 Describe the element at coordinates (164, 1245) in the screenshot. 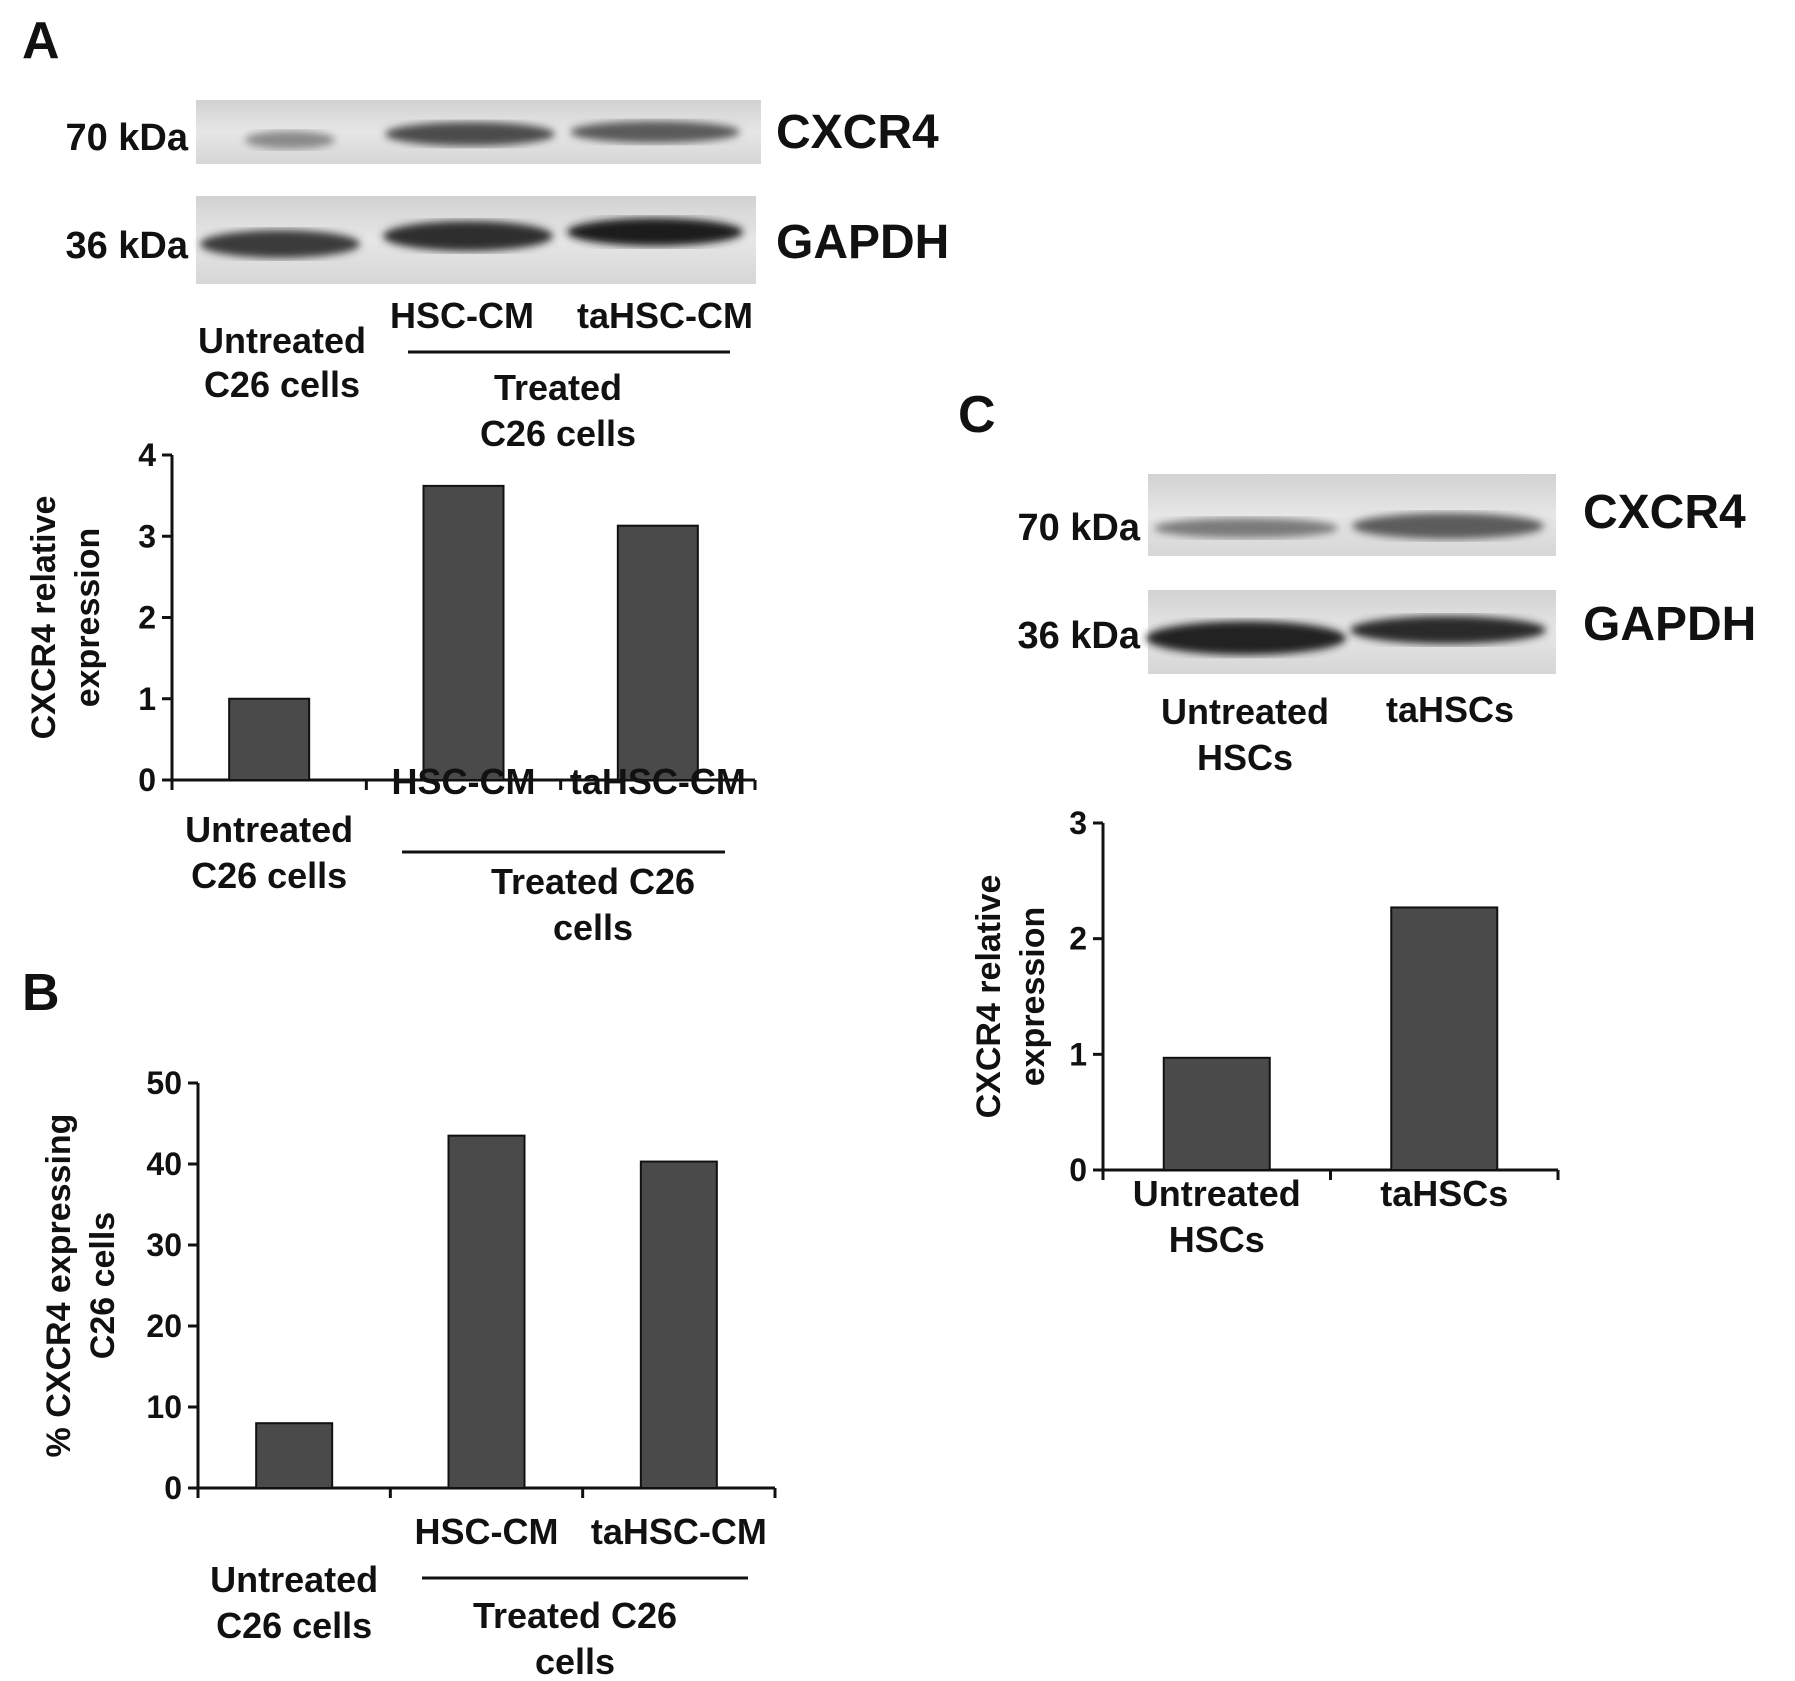

I see `panel-b-y-tick-label: 30` at that location.